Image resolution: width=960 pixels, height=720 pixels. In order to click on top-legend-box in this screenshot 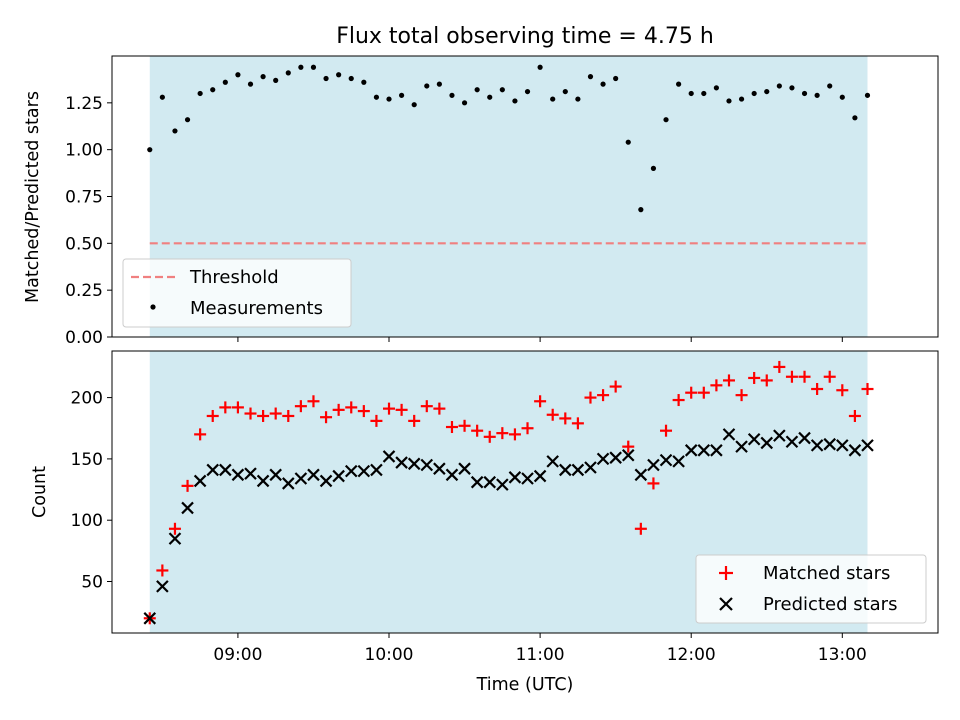, I will do `click(237, 293)`.